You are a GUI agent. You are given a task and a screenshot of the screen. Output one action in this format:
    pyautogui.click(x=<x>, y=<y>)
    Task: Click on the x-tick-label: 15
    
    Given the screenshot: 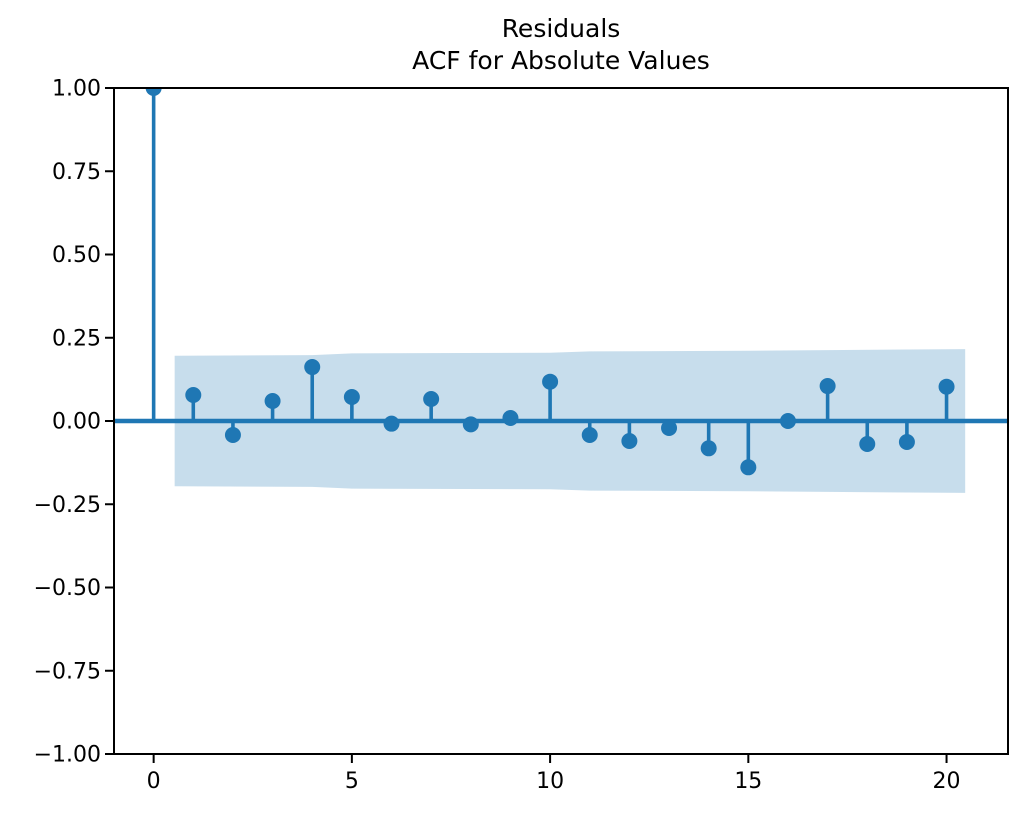 What is the action you would take?
    pyautogui.click(x=748, y=781)
    